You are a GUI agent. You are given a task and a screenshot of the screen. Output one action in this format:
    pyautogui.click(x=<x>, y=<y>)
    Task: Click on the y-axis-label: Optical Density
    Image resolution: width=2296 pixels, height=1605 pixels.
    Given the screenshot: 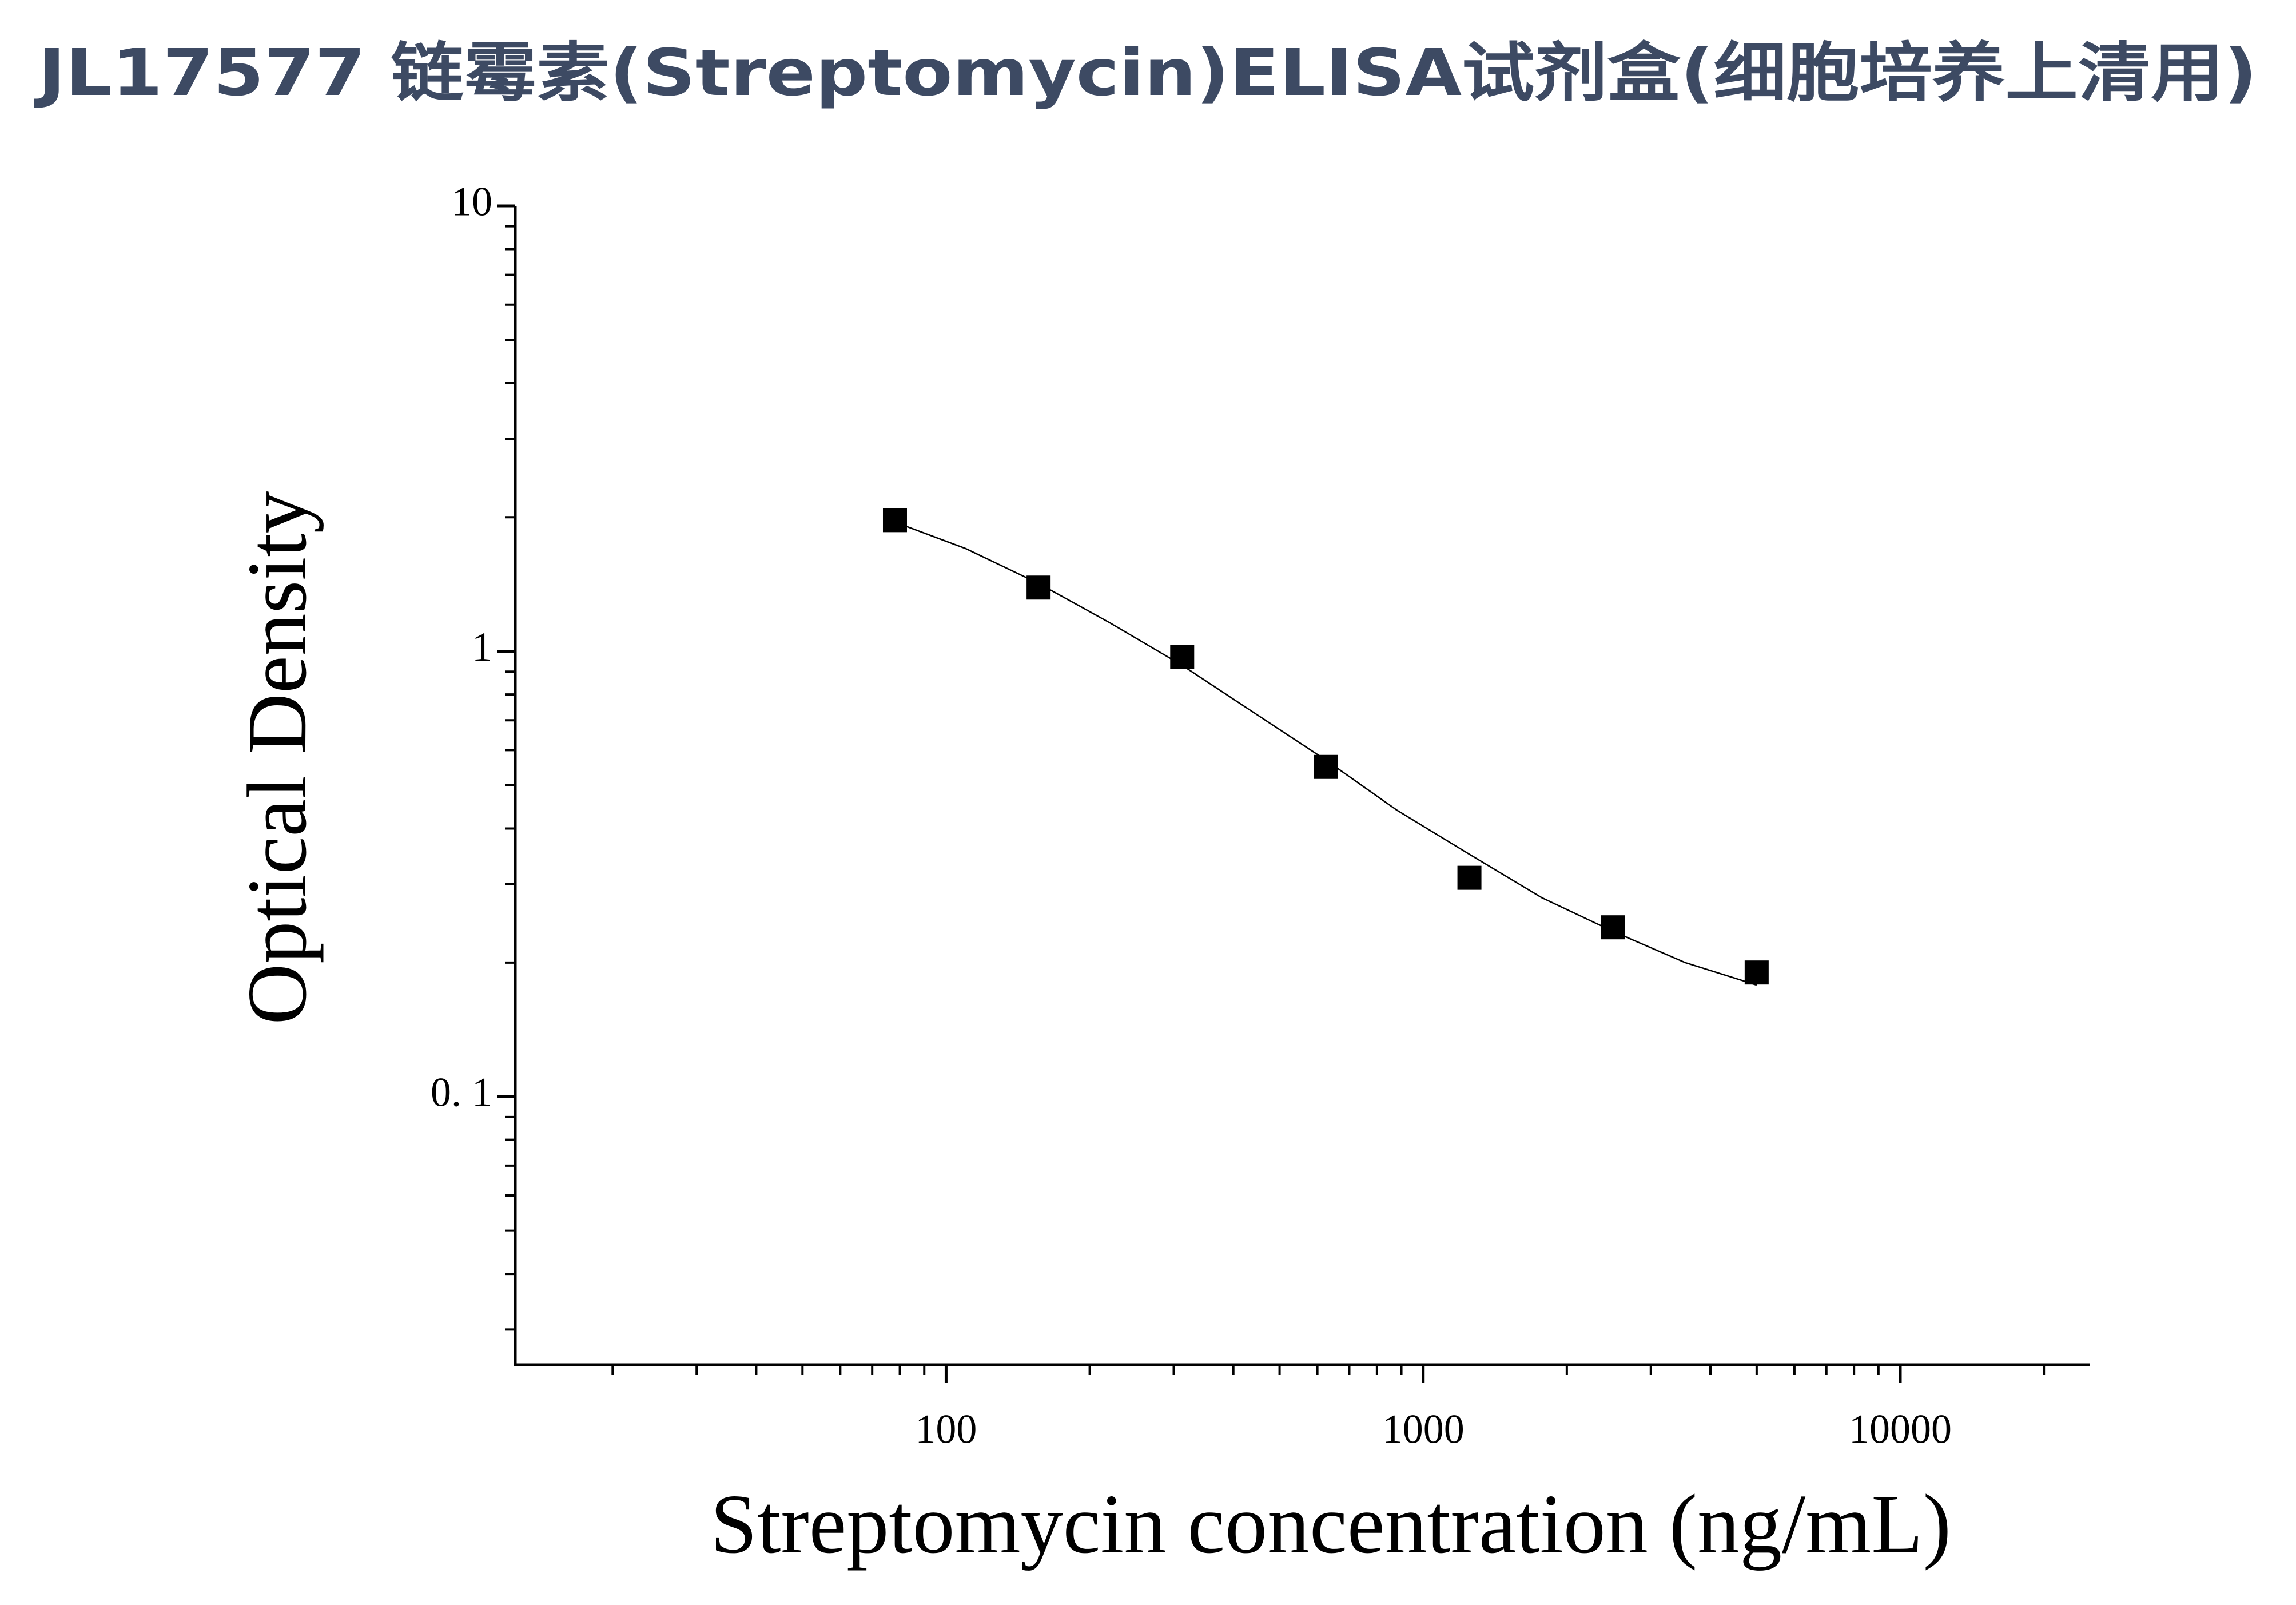 What is the action you would take?
    pyautogui.click(x=277, y=757)
    